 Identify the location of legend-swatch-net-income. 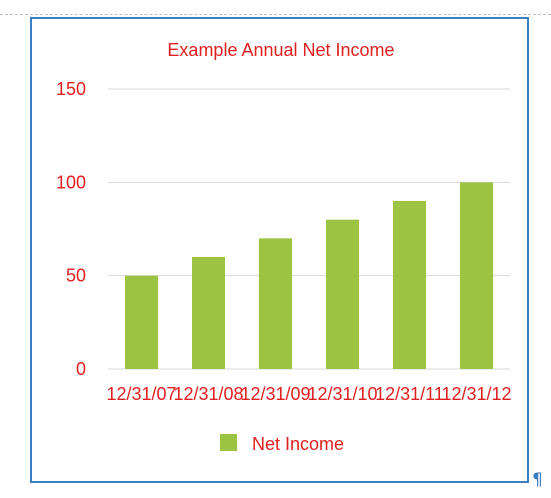
(228, 442).